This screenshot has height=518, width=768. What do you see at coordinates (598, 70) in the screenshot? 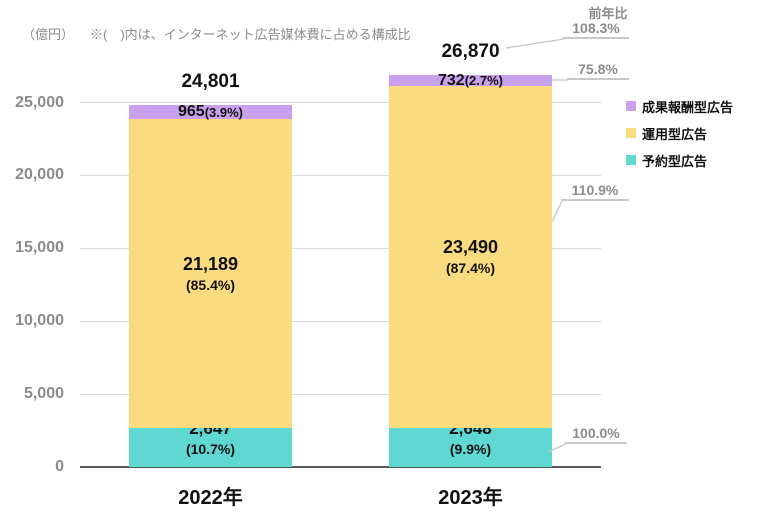
I see `yoy-value-performance: 75.8%` at bounding box center [598, 70].